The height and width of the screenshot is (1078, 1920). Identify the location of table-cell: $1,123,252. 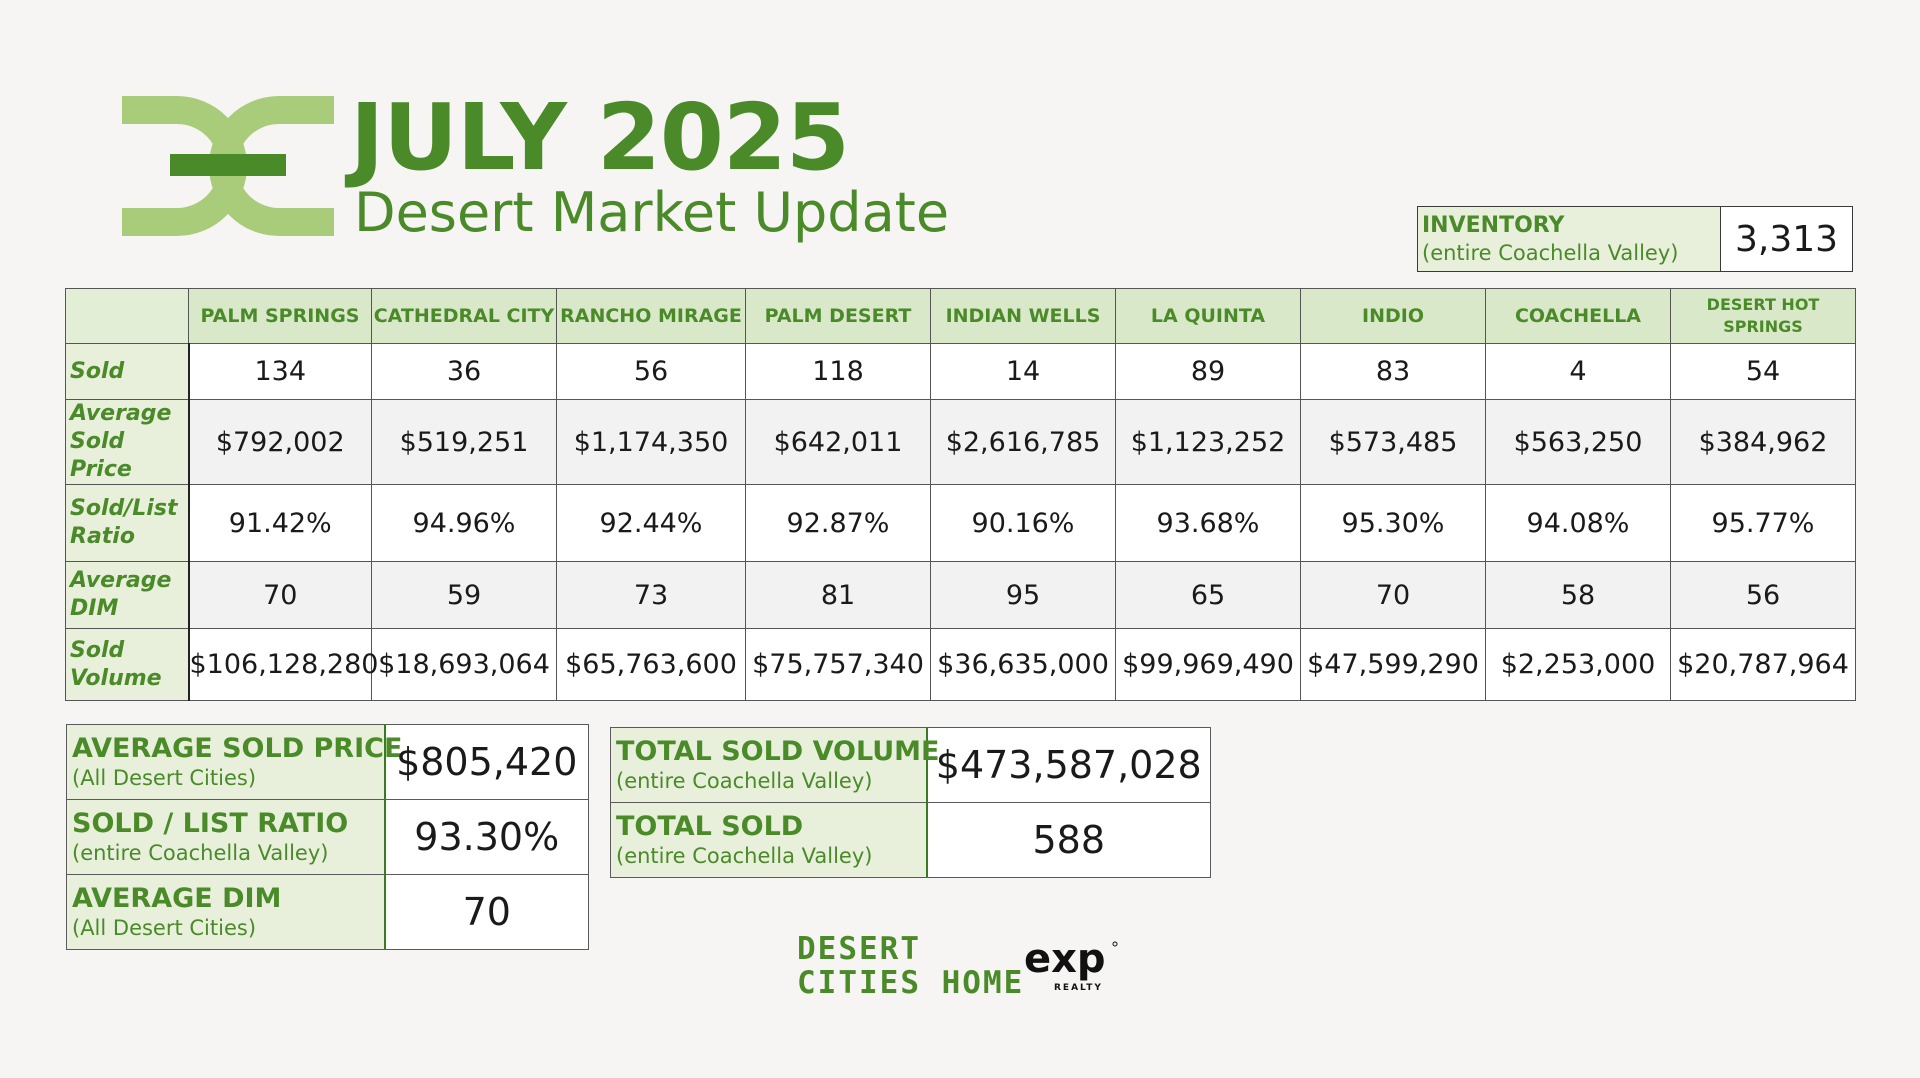
(1208, 442).